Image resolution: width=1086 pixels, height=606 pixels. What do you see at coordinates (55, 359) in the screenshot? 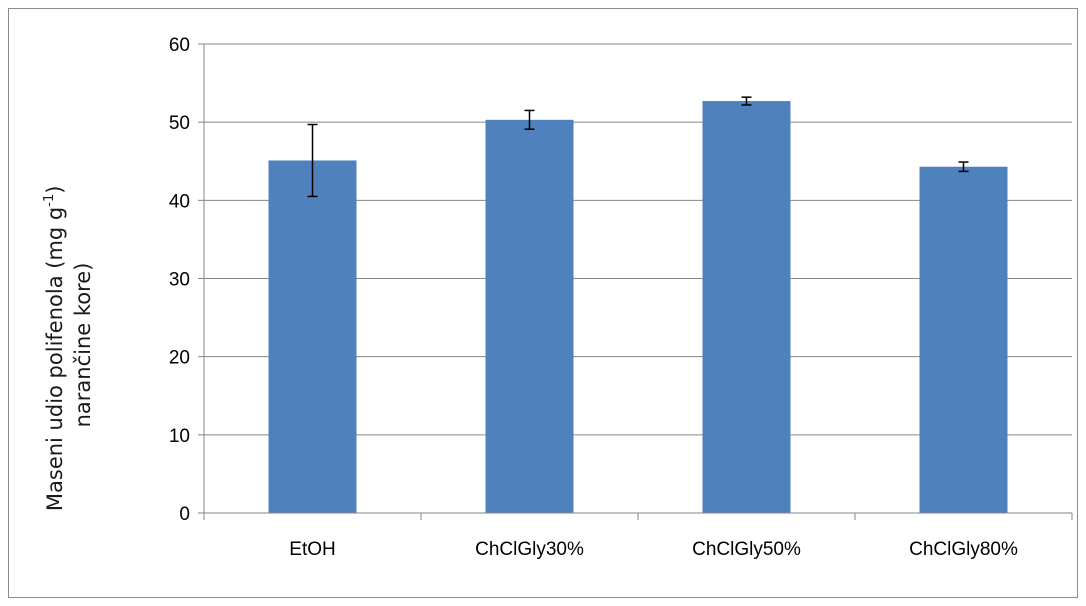
I see `y-axis-title-line1: Maseni udio polifenola (mg g` at bounding box center [55, 359].